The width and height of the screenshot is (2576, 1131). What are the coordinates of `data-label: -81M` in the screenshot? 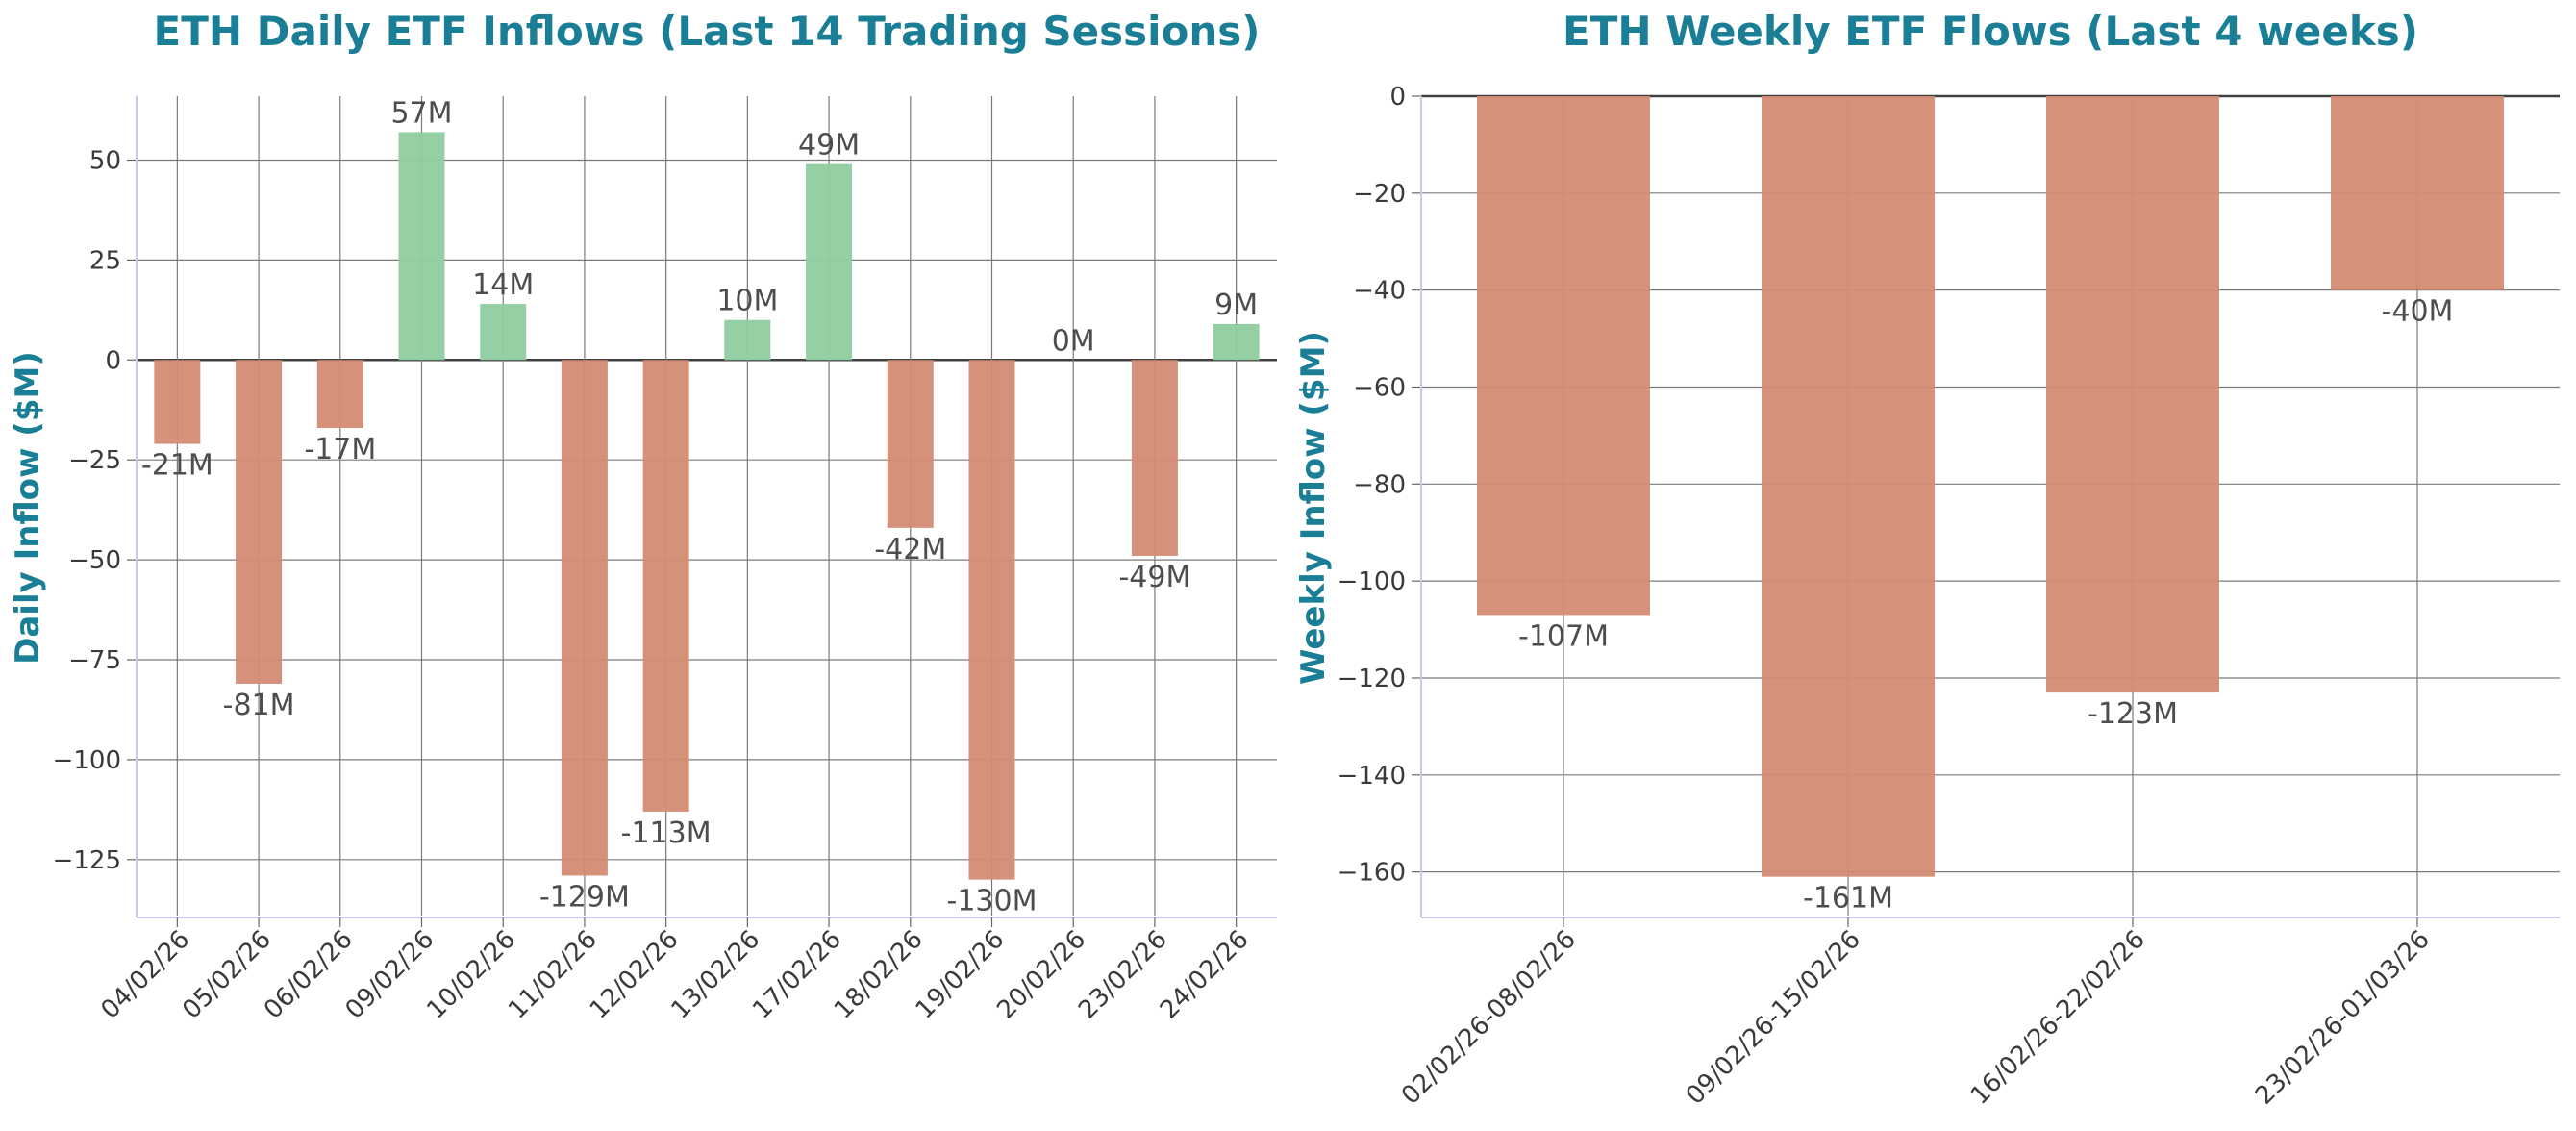 It's located at (259, 705).